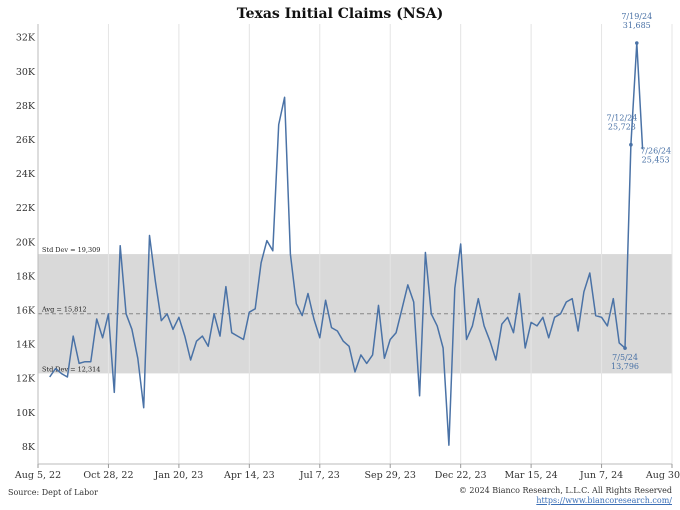  What do you see at coordinates (625, 366) in the screenshot?
I see `annotation-value-label: 13,796` at bounding box center [625, 366].